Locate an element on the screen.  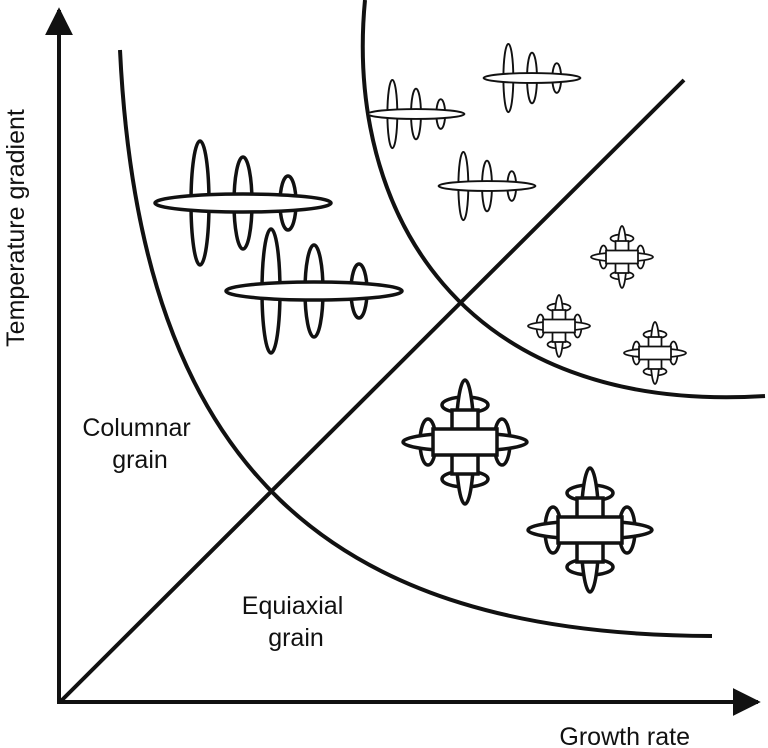
columnar-grain-label-line2: grain is located at coordinates (140, 460).